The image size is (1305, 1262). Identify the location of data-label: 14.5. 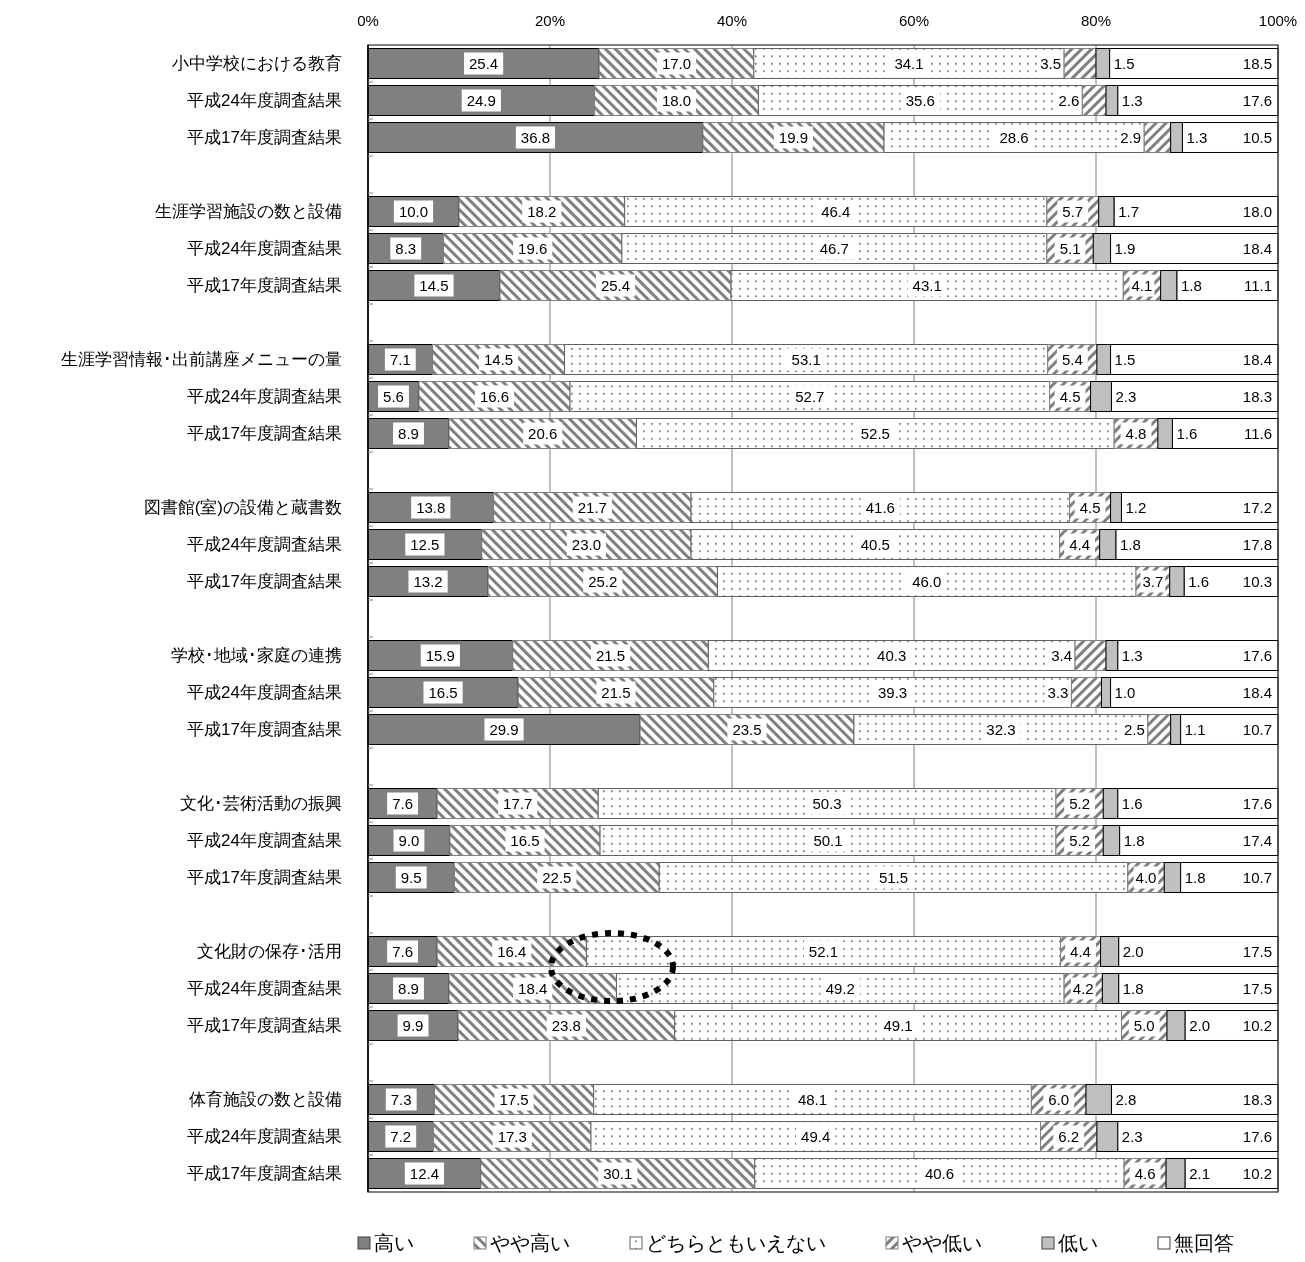
(434, 285).